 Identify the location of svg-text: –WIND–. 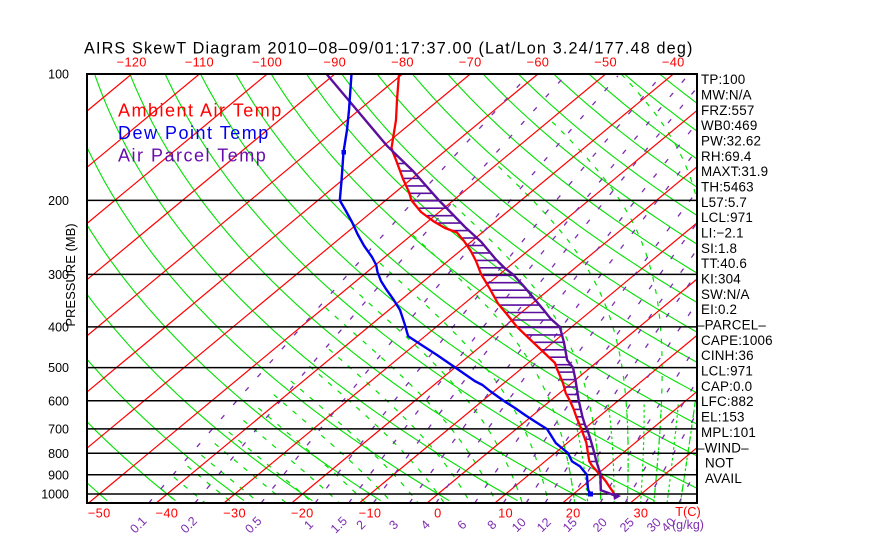
(723, 447).